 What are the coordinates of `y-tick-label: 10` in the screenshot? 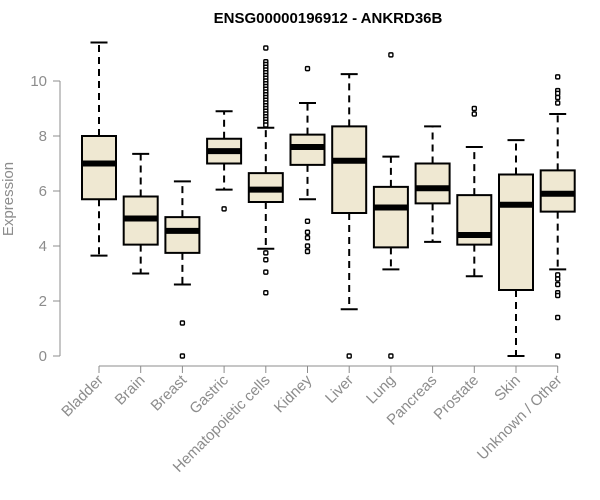 It's located at (38, 81).